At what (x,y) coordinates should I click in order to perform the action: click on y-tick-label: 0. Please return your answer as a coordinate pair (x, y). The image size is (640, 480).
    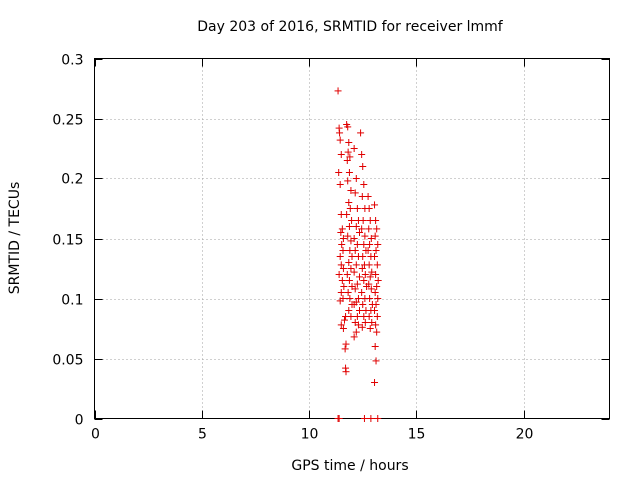
    Looking at the image, I should click on (79, 421).